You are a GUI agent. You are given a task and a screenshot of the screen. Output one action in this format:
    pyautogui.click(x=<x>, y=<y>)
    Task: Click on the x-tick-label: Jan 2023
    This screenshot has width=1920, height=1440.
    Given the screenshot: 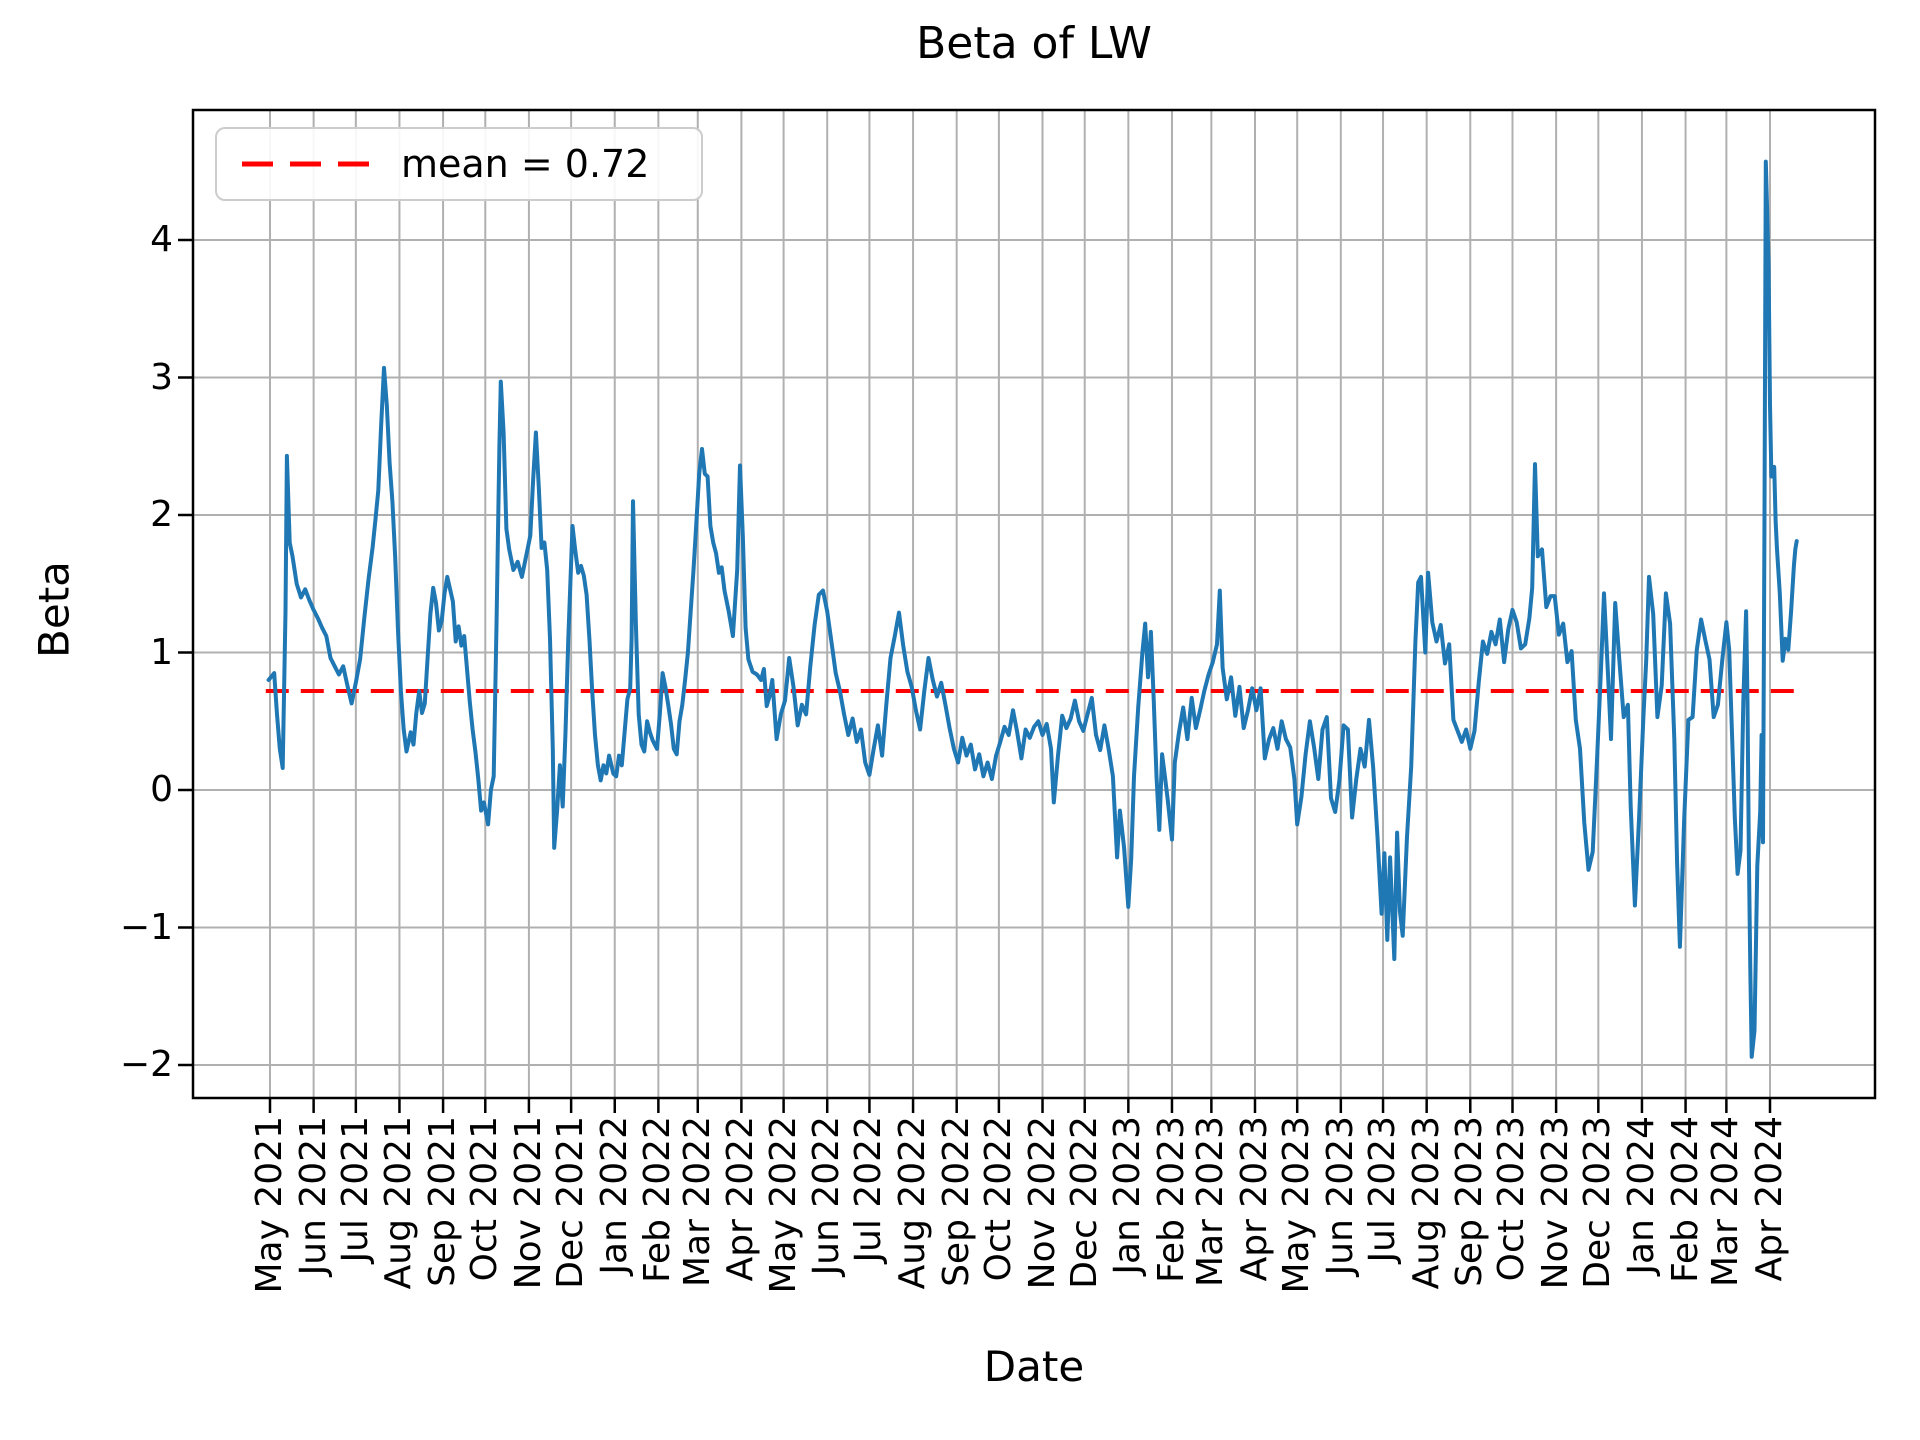 What is the action you would take?
    pyautogui.click(x=1128, y=1195)
    